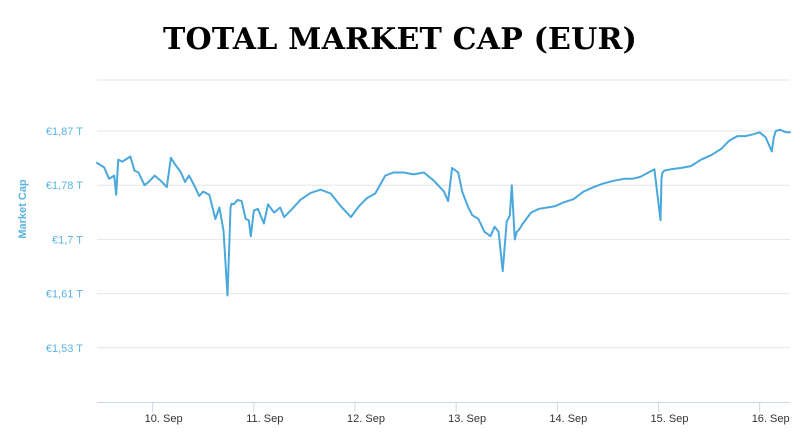  What do you see at coordinates (64, 132) in the screenshot?
I see `y-tick-label: €1,87 T` at bounding box center [64, 132].